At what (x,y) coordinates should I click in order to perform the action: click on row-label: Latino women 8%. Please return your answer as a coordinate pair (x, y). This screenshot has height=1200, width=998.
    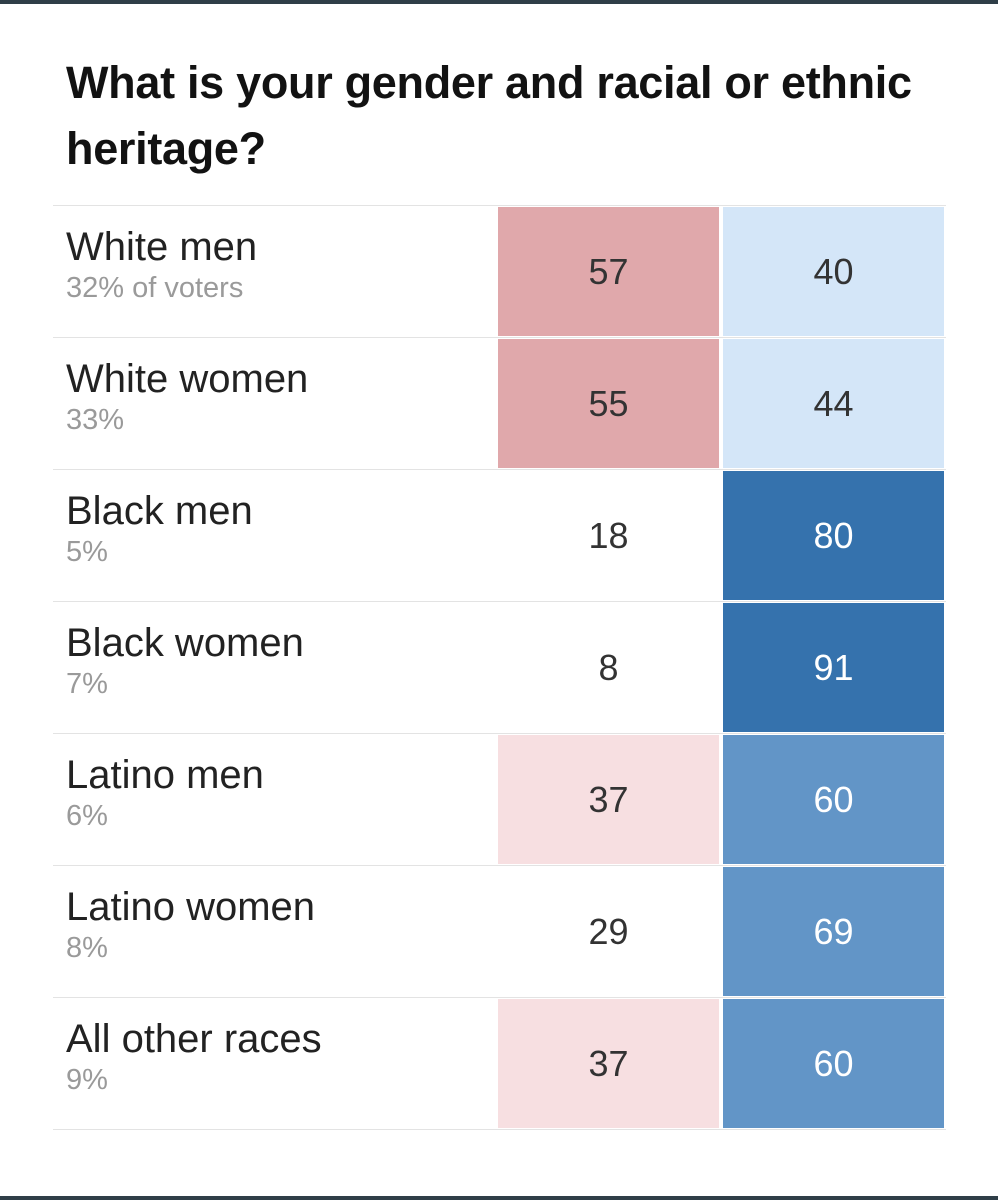
    Looking at the image, I should click on (190, 925).